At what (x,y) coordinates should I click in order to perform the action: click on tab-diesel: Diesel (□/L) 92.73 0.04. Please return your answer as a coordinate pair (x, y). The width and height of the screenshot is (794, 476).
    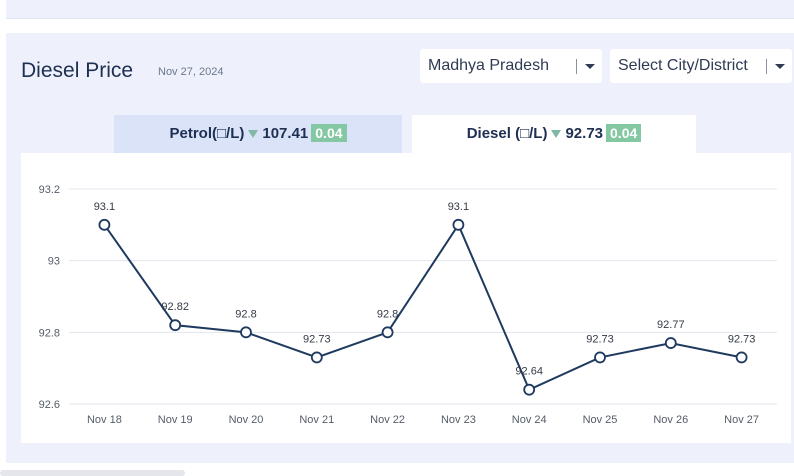
    Looking at the image, I should click on (554, 134).